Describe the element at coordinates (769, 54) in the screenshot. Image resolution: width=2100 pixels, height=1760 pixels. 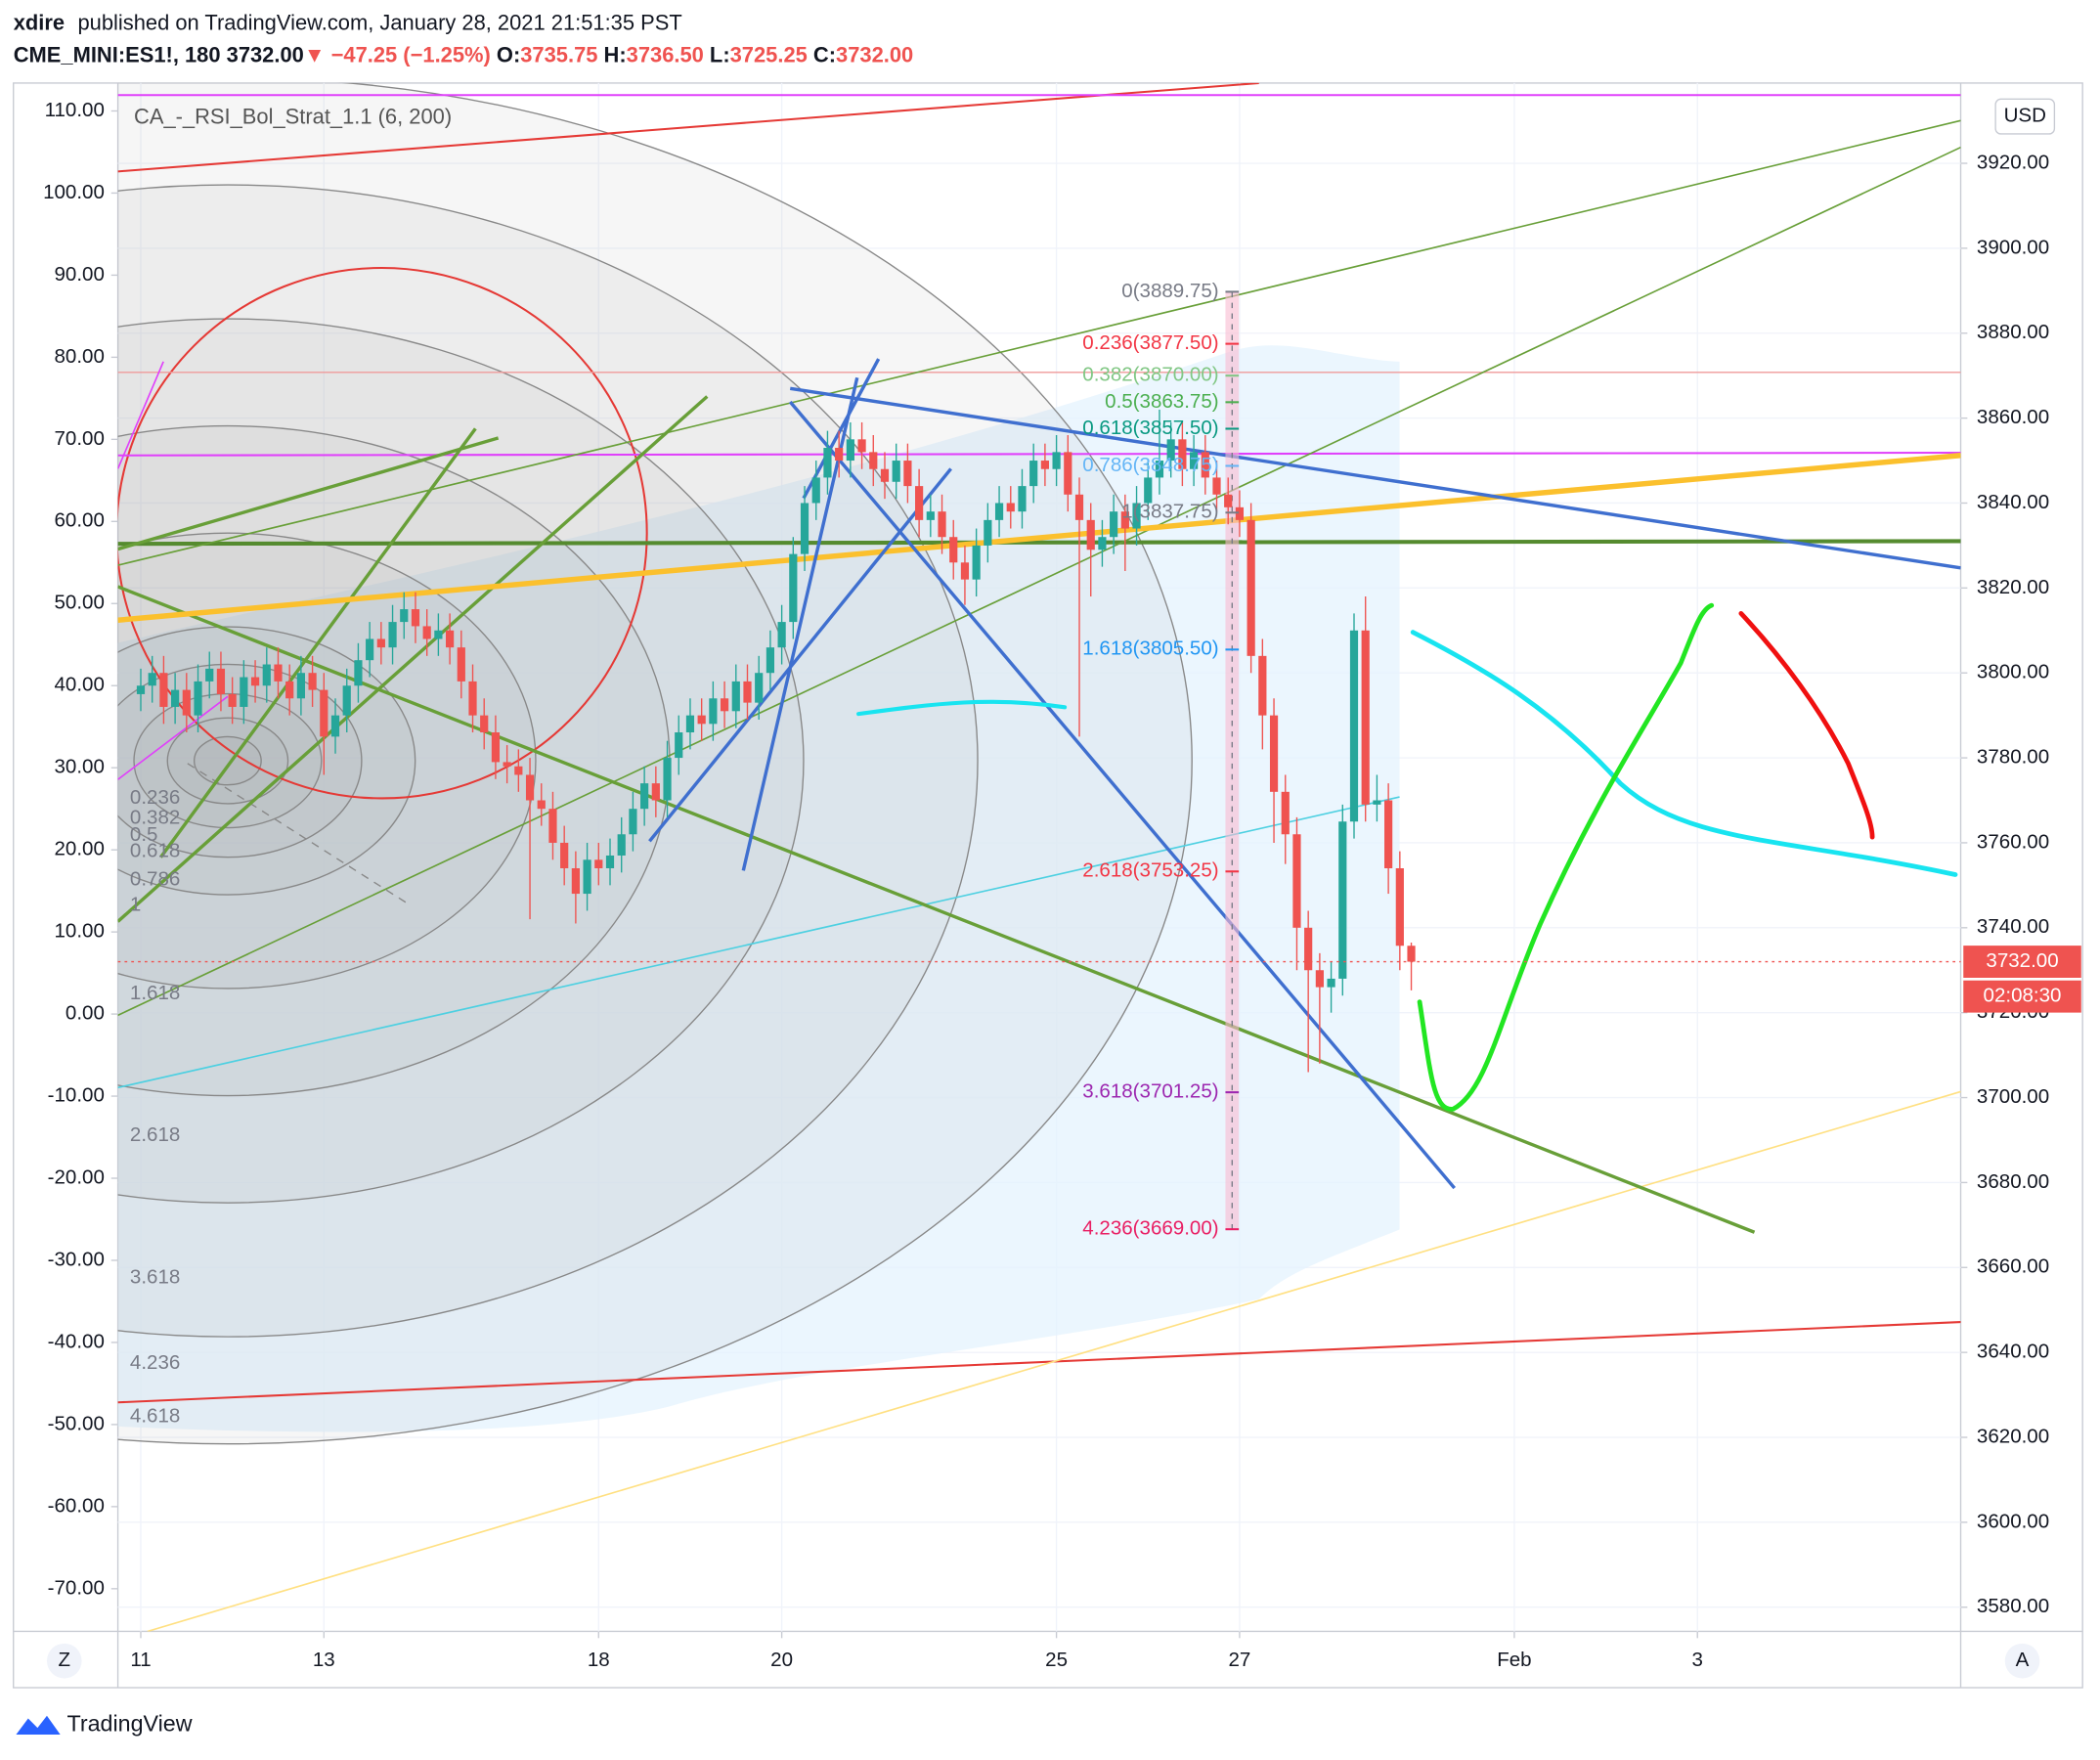
I see `header-part: 3725.25` at that location.